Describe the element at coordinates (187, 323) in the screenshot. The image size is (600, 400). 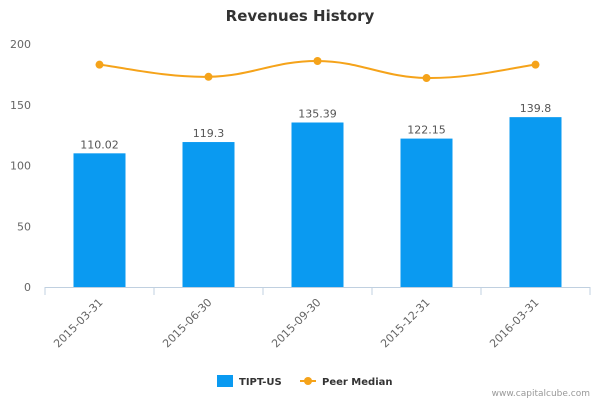
I see `x-tick-label-2015-06-30: 2015-06-30` at that location.